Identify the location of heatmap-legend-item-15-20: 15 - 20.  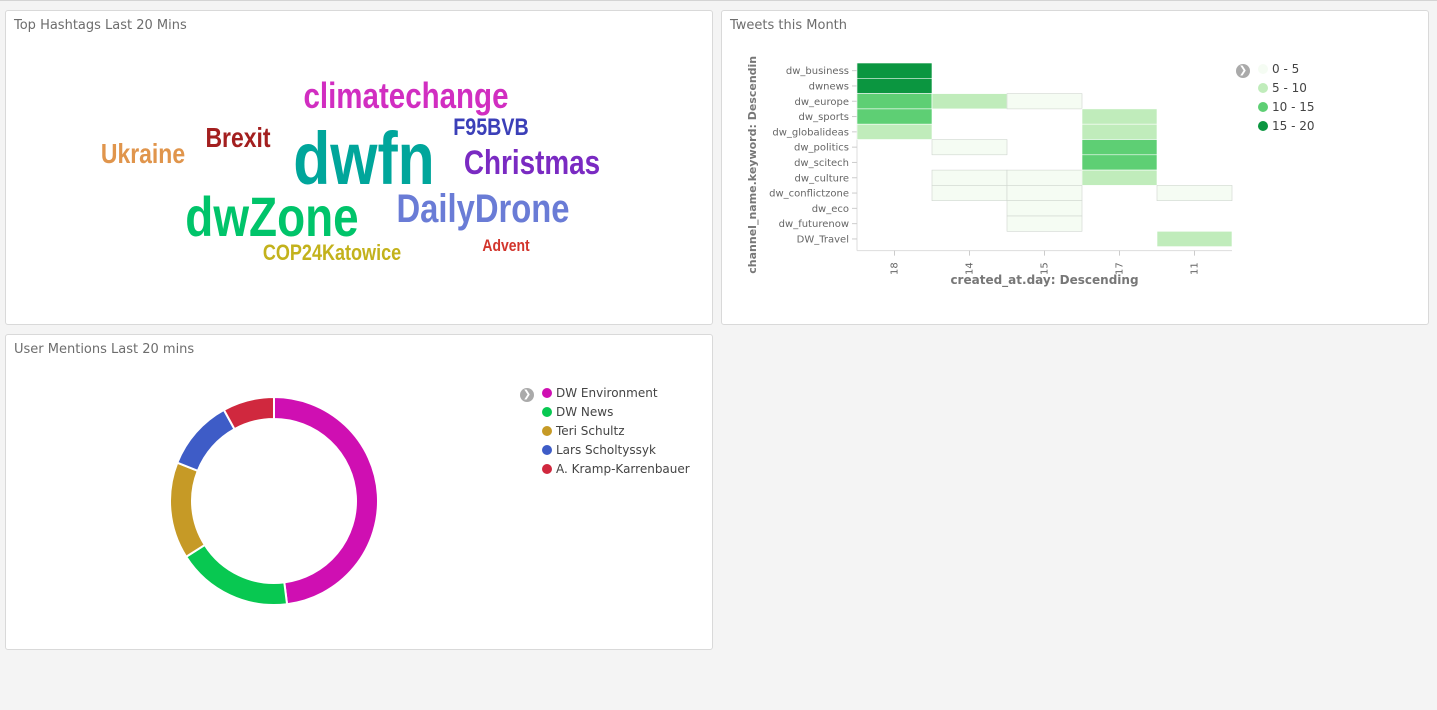
(1286, 126).